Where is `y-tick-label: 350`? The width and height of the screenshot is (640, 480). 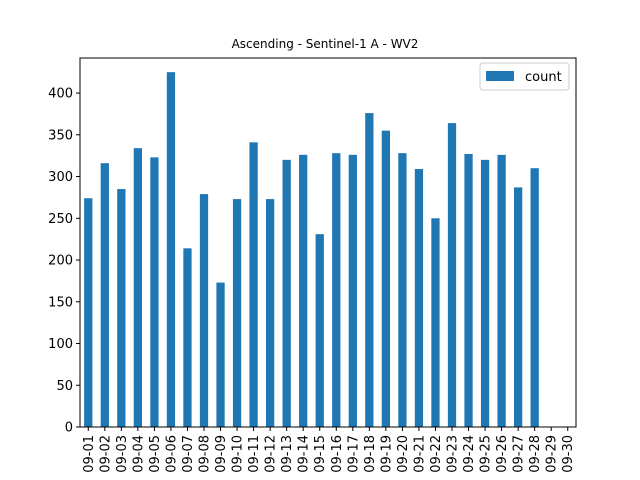 y-tick-label: 350 is located at coordinates (60, 135).